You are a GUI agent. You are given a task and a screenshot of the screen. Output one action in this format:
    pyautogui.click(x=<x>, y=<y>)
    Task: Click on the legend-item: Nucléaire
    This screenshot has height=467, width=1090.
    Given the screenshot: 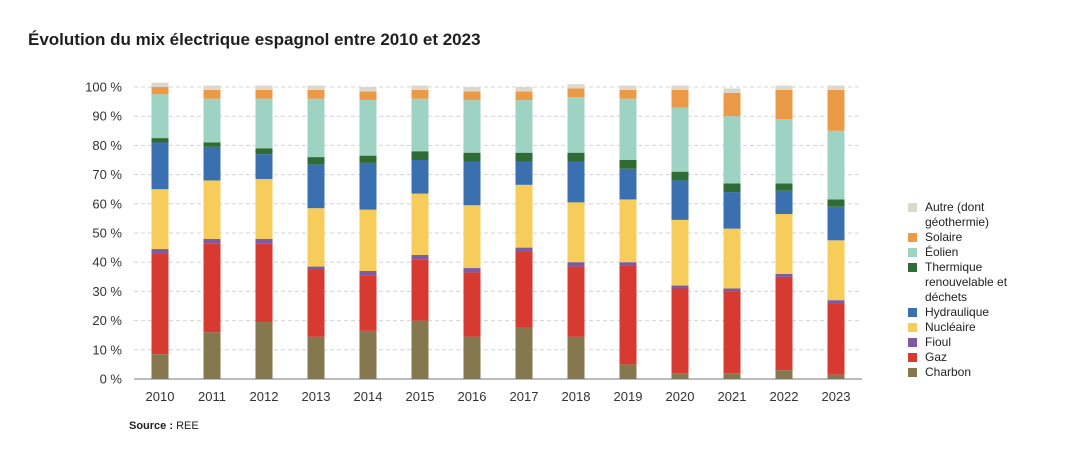 What is the action you would take?
    pyautogui.click(x=968, y=327)
    